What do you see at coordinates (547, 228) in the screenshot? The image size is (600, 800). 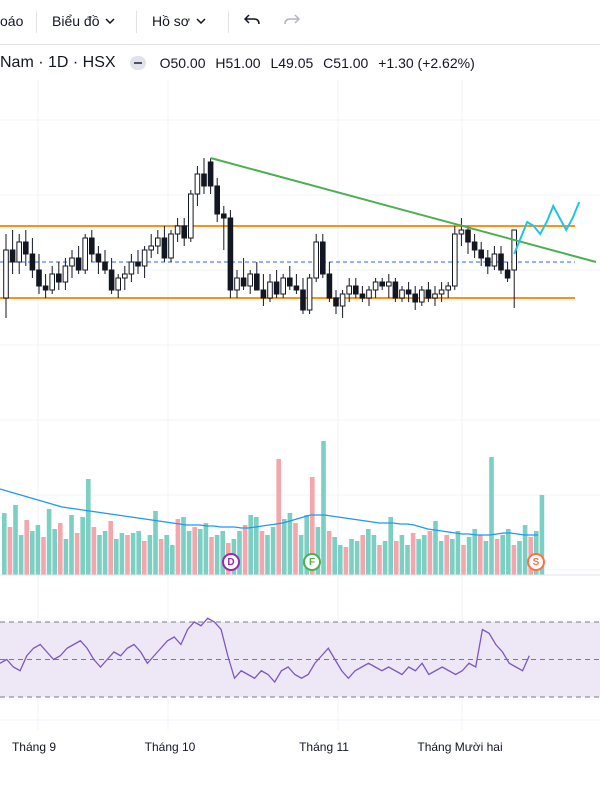 I see `forecast-line` at bounding box center [547, 228].